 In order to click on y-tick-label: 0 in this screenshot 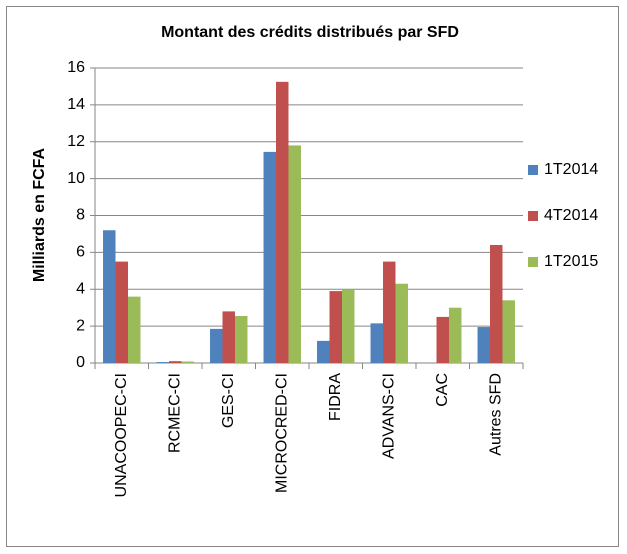, I will do `click(80, 362)`.